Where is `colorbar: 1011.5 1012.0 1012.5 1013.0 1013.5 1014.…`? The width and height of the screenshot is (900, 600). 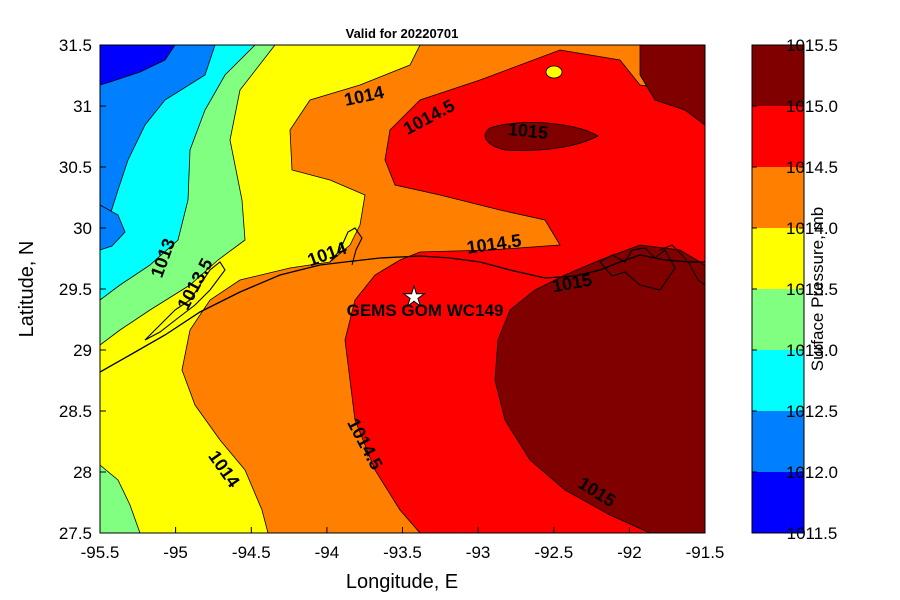
colorbar: 1011.5 1012.0 1012.5 1013.0 1013.5 1014.… is located at coordinates (794, 289).